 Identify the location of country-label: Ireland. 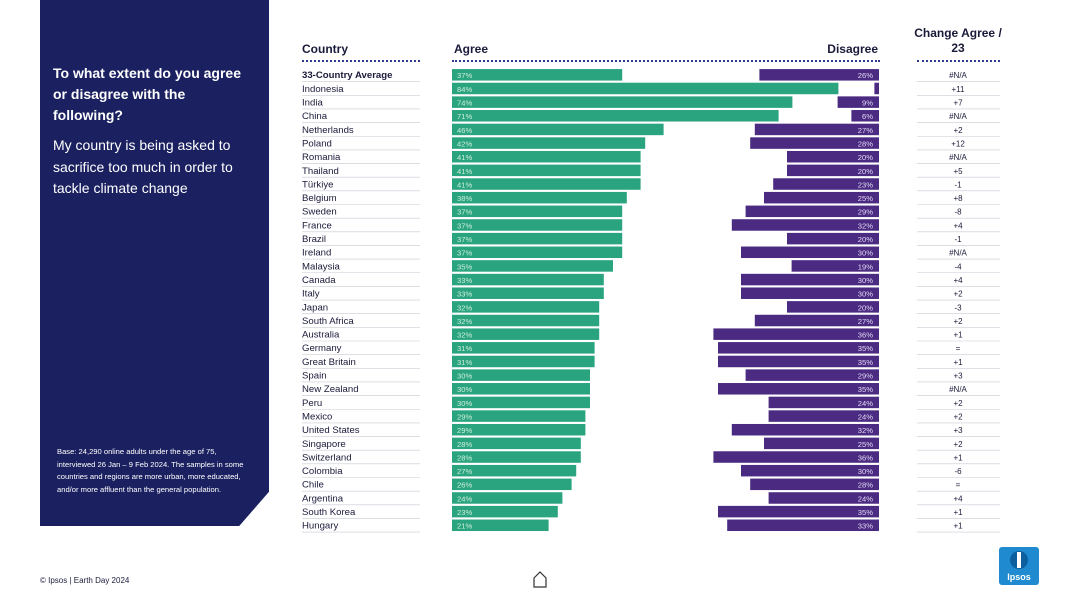
(316, 253).